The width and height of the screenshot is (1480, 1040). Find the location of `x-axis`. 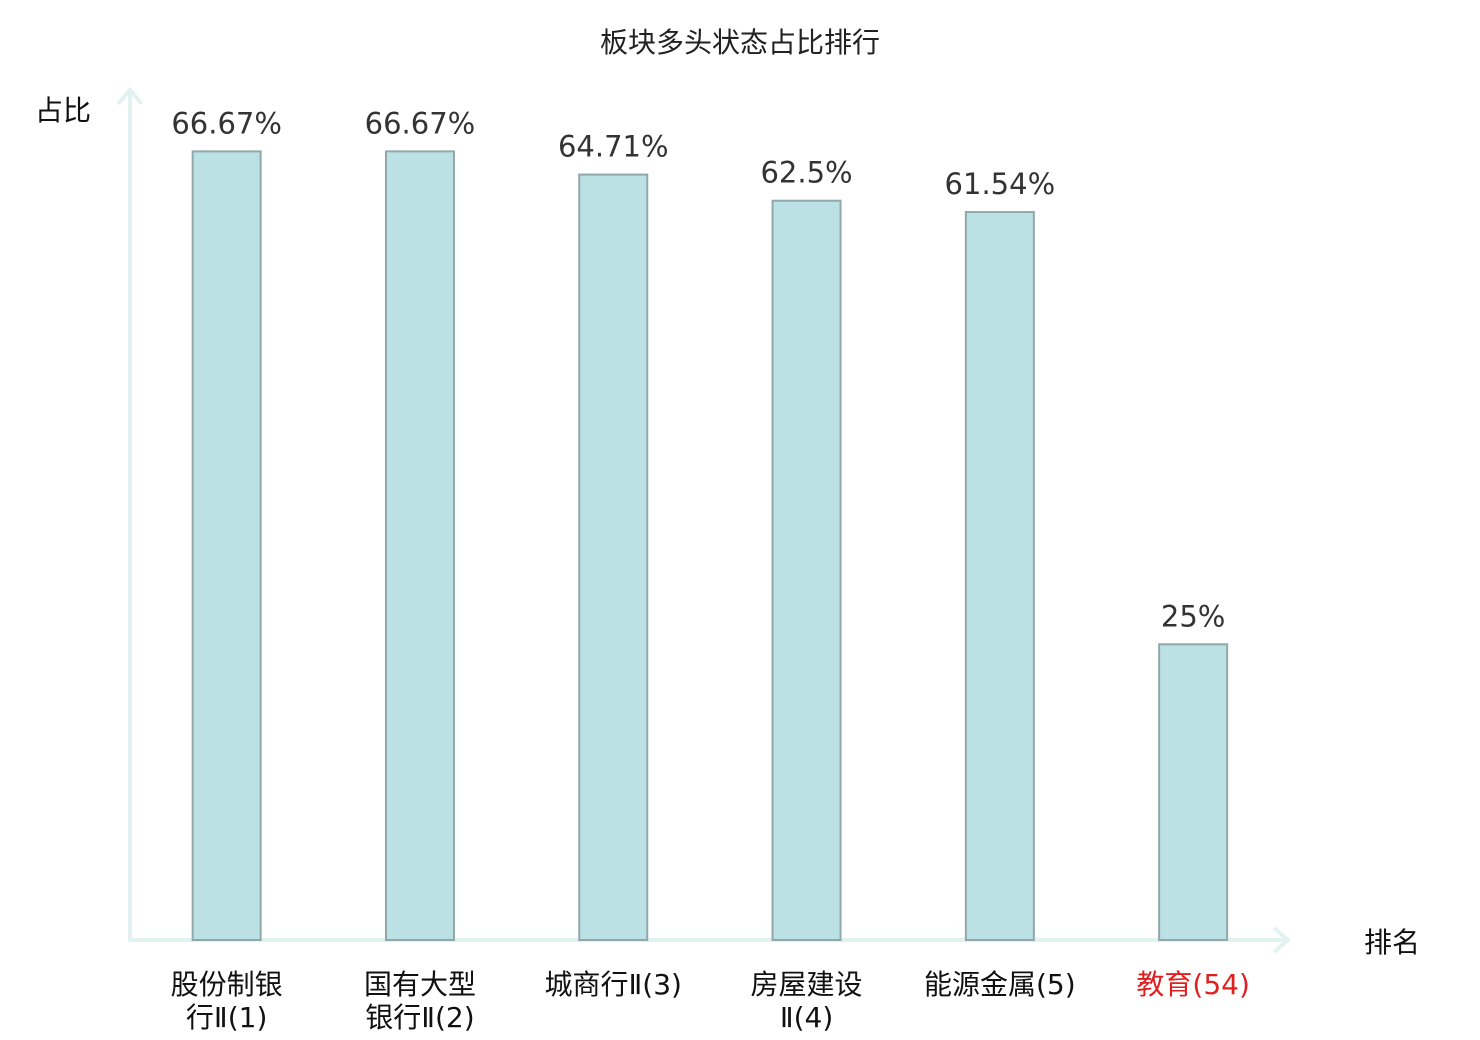

x-axis is located at coordinates (710, 940).